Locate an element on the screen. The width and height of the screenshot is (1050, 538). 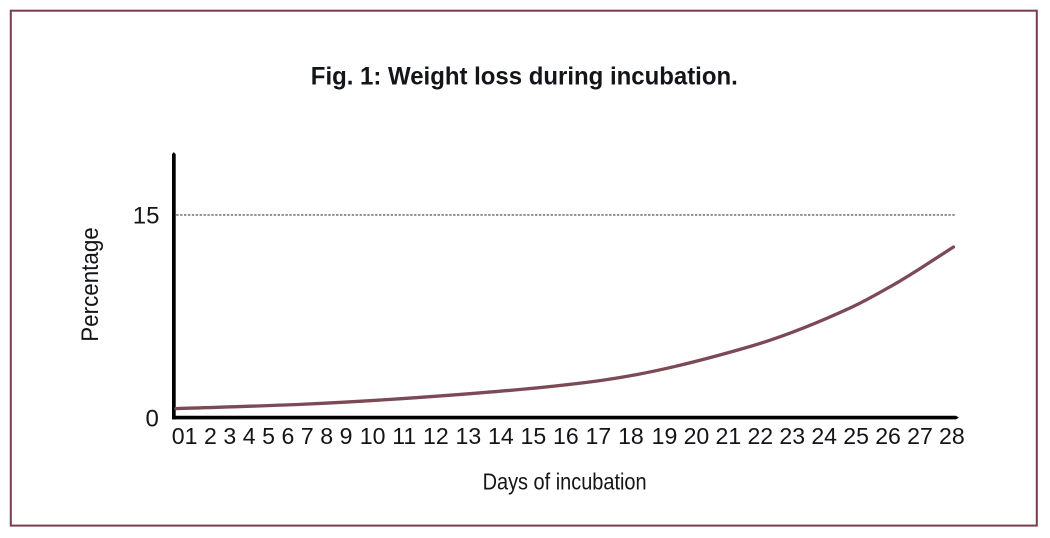
svg-text: 10 11 12 13 14 15 16 17 18 is located at coordinates (502, 436).